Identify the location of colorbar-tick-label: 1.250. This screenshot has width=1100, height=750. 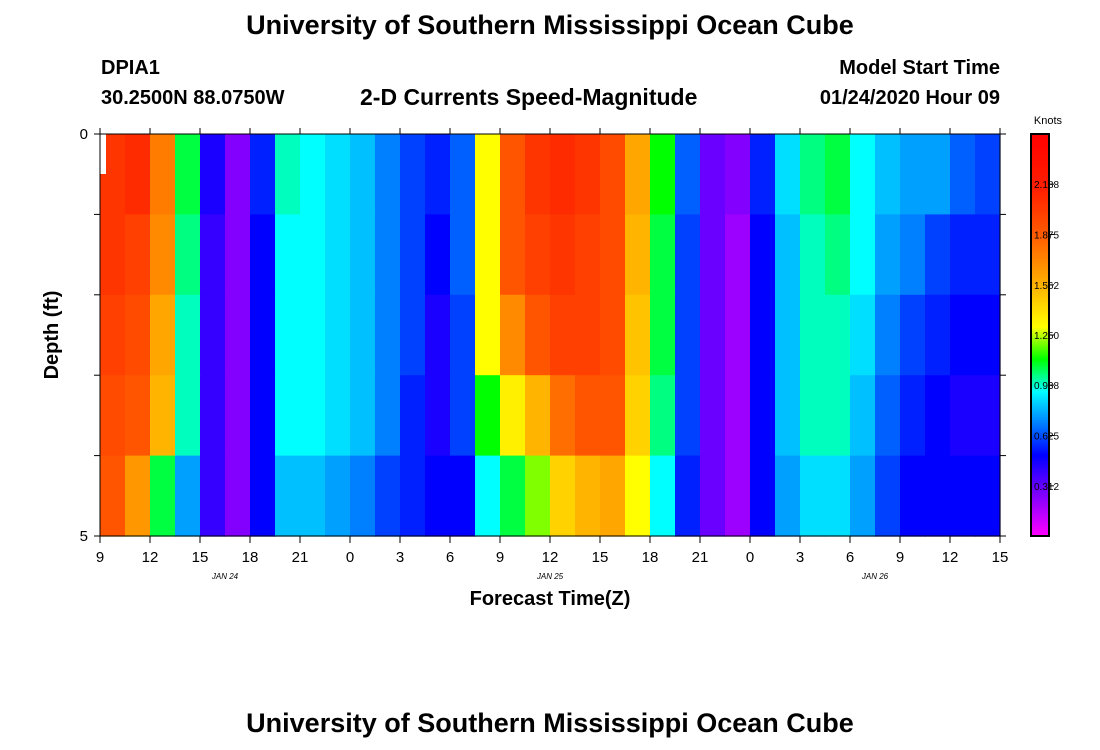
(1046, 336).